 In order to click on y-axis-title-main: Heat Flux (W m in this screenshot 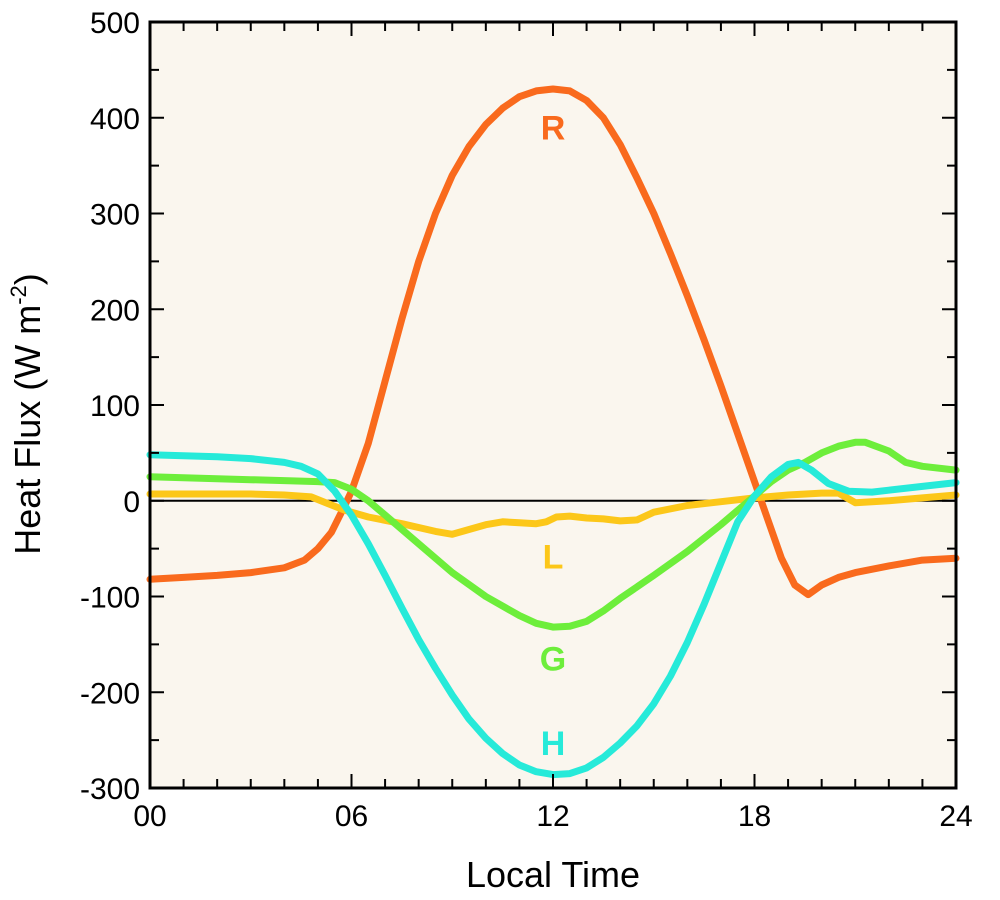, I will do `click(27, 430)`.